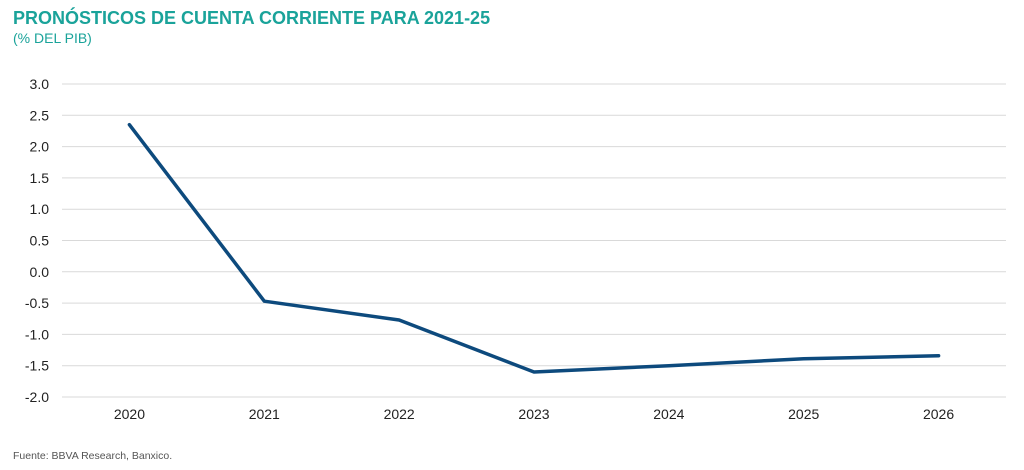 This screenshot has width=1024, height=470. Describe the element at coordinates (37, 397) in the screenshot. I see `y-tick-label: -2.0` at that location.